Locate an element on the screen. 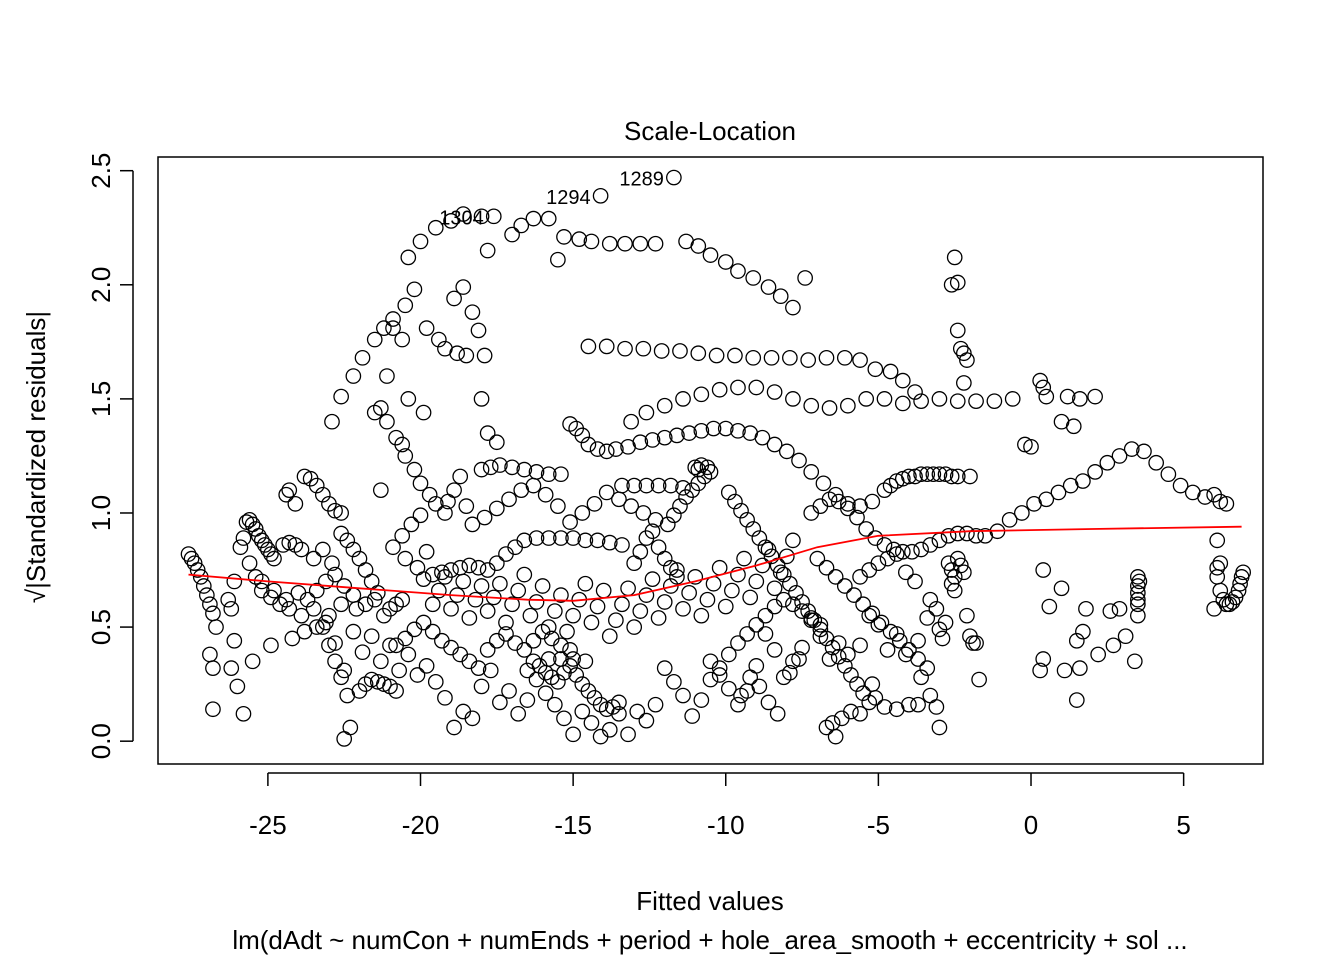 This screenshot has height=960, width=1344. point-label: 1294 is located at coordinates (568, 198).